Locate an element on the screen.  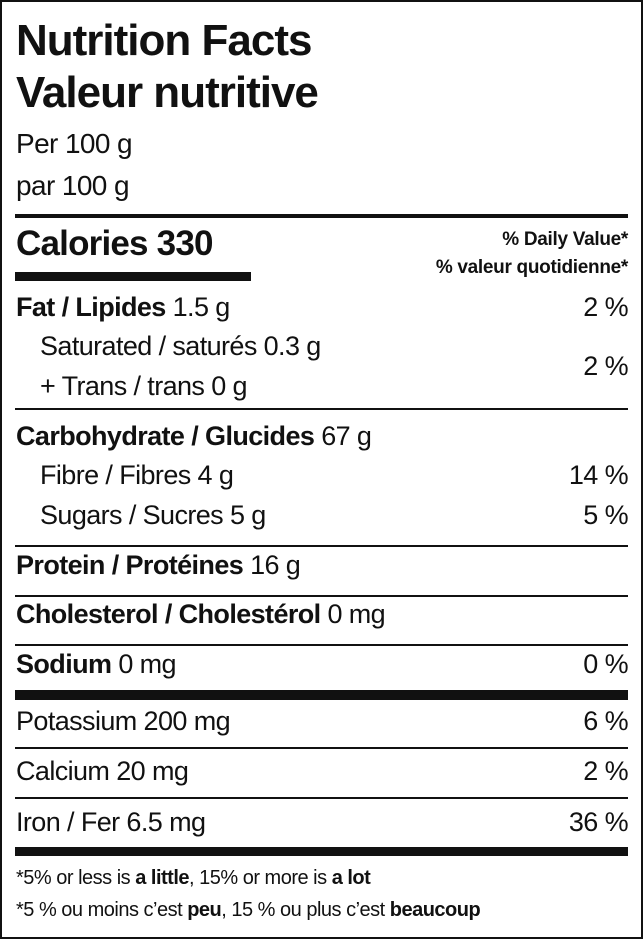
dv-header-en: % Daily Value* is located at coordinates (565, 239).